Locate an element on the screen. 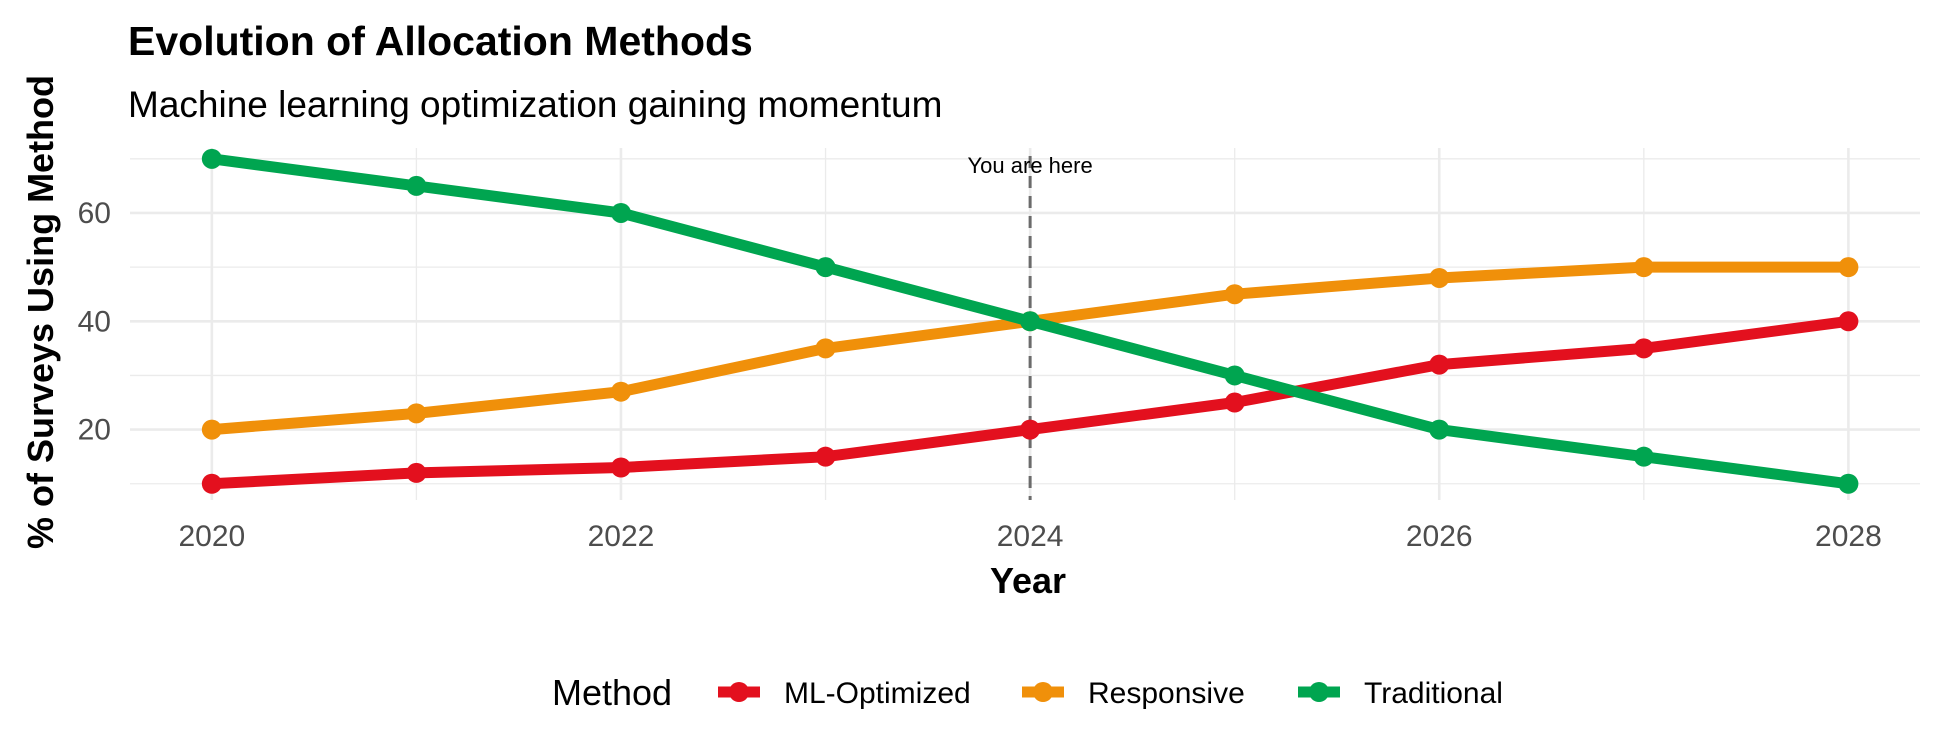 The width and height of the screenshot is (1944, 756). y-tick-label: 20 is located at coordinates (94, 430).